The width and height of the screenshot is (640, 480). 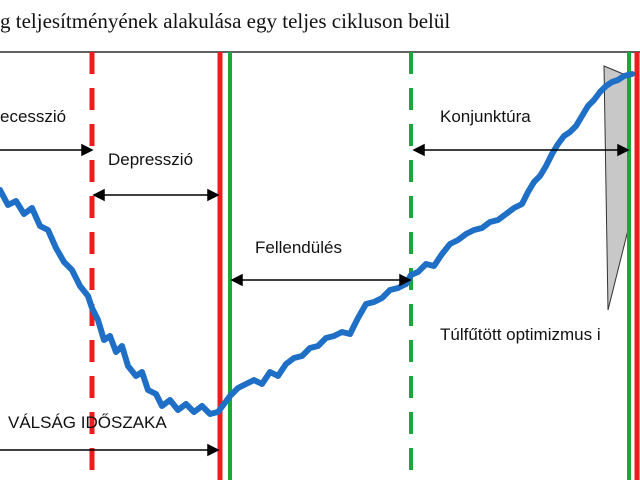 I want to click on depression-arrowhead-right, so click(x=213, y=195).